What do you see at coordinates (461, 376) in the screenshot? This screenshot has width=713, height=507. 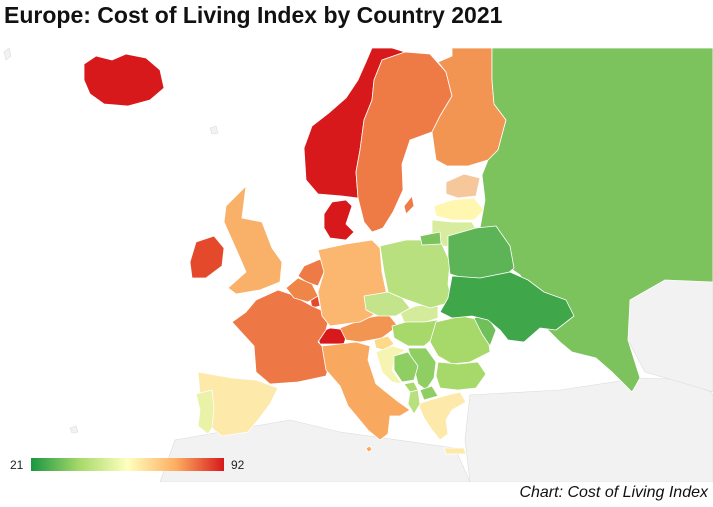 I see `country-bulgaria: Bulgaria` at bounding box center [461, 376].